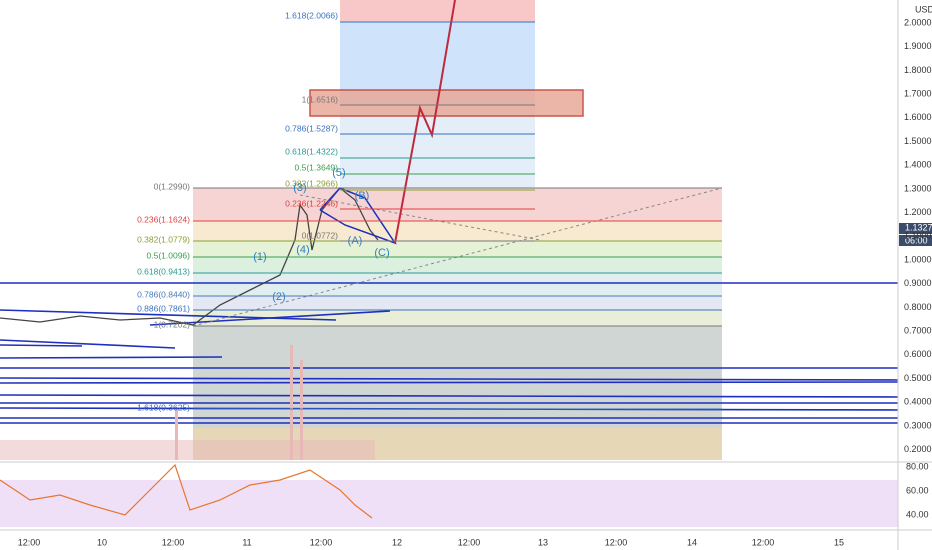 Image resolution: width=932 pixels, height=550 pixels. Describe the element at coordinates (918, 70) in the screenshot. I see `price-tick: 1.8000` at that location.